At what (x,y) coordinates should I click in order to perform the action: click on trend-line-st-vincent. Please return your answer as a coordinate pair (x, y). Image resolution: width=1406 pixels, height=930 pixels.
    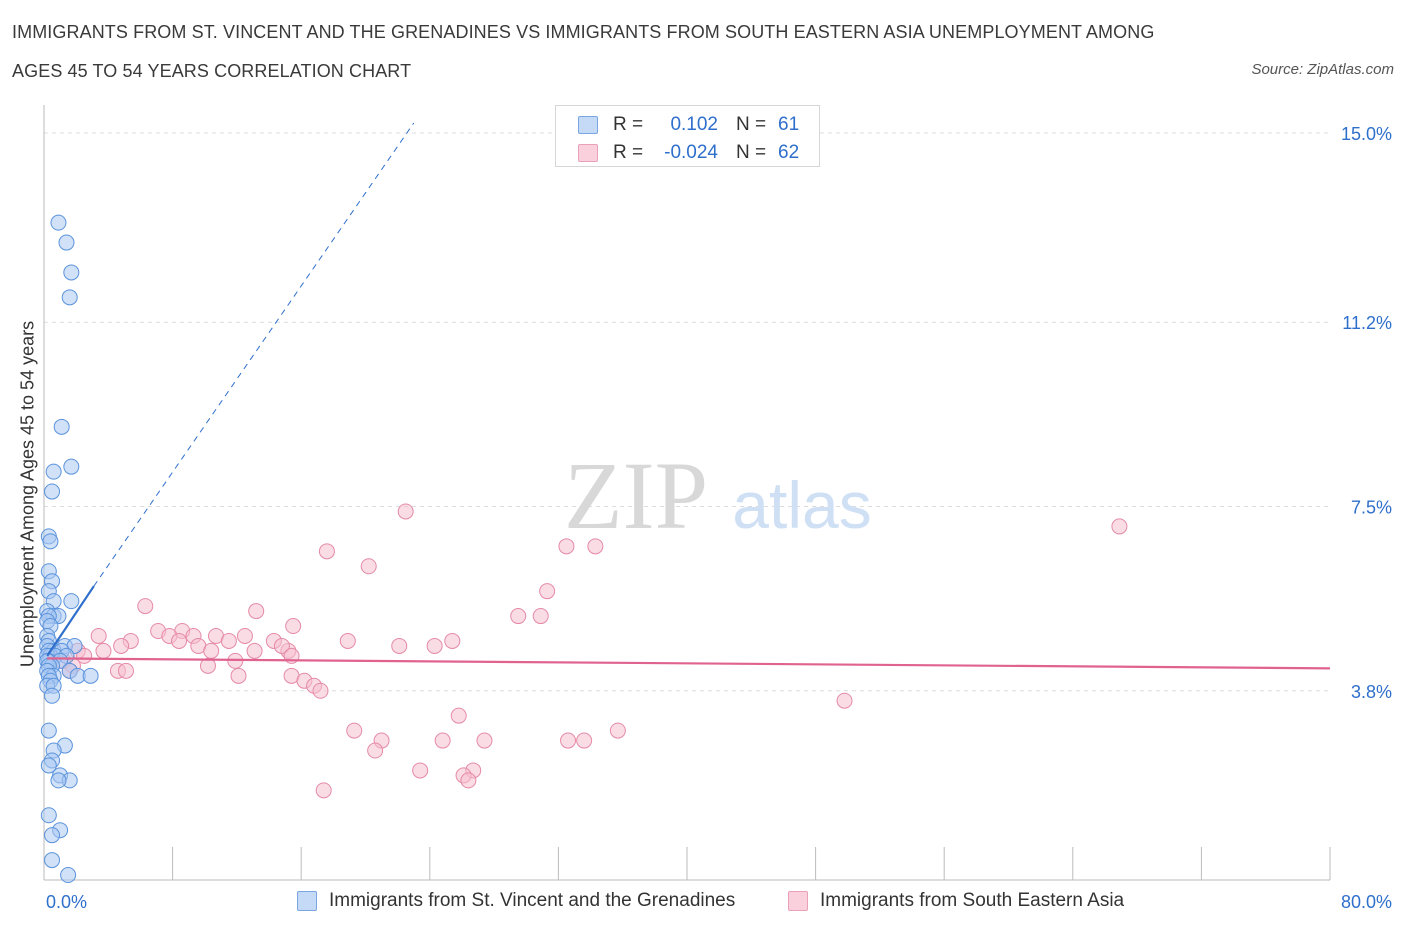
    Looking at the image, I should click on (70, 621).